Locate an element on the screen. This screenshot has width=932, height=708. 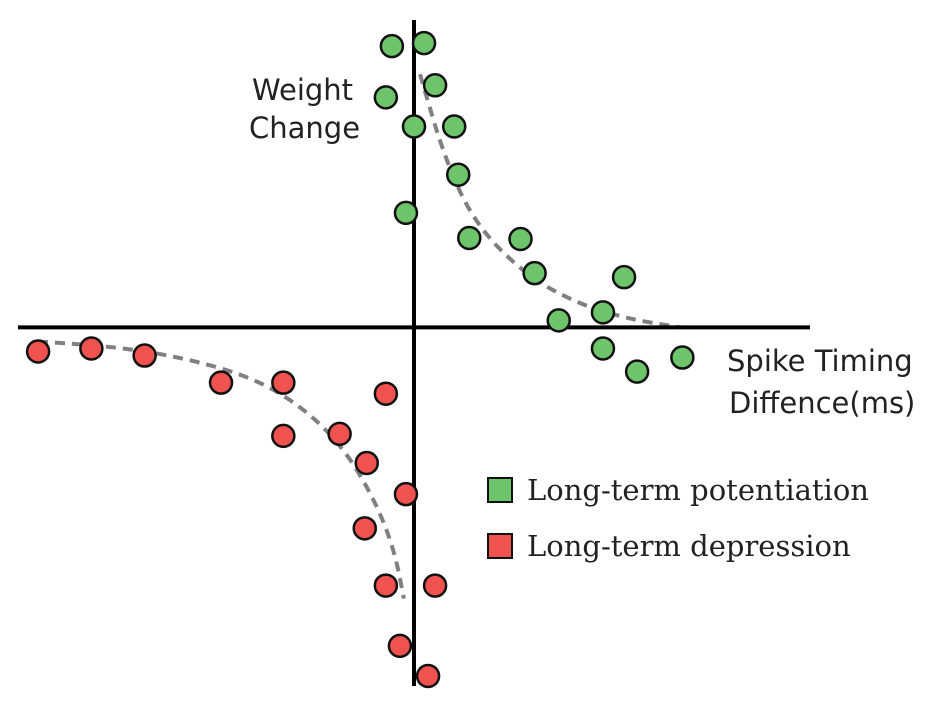
legend-swatch-ltp is located at coordinates (500, 490).